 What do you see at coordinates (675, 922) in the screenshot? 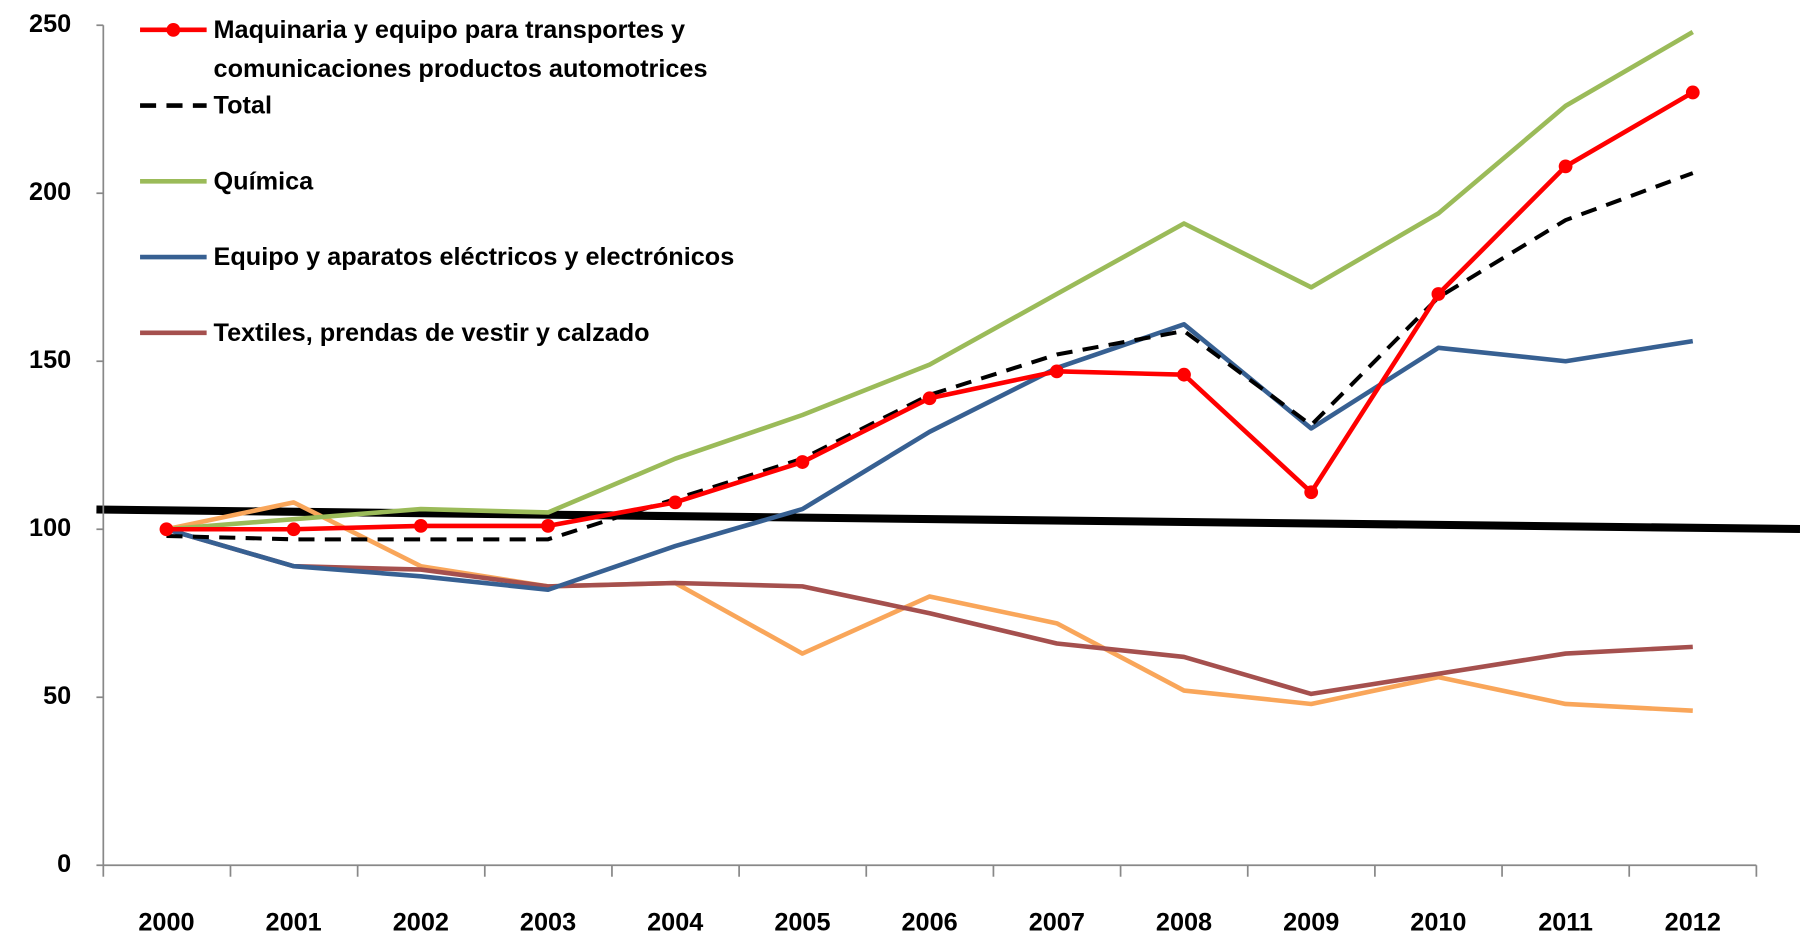
I see `x-tick-label: 2004` at bounding box center [675, 922].